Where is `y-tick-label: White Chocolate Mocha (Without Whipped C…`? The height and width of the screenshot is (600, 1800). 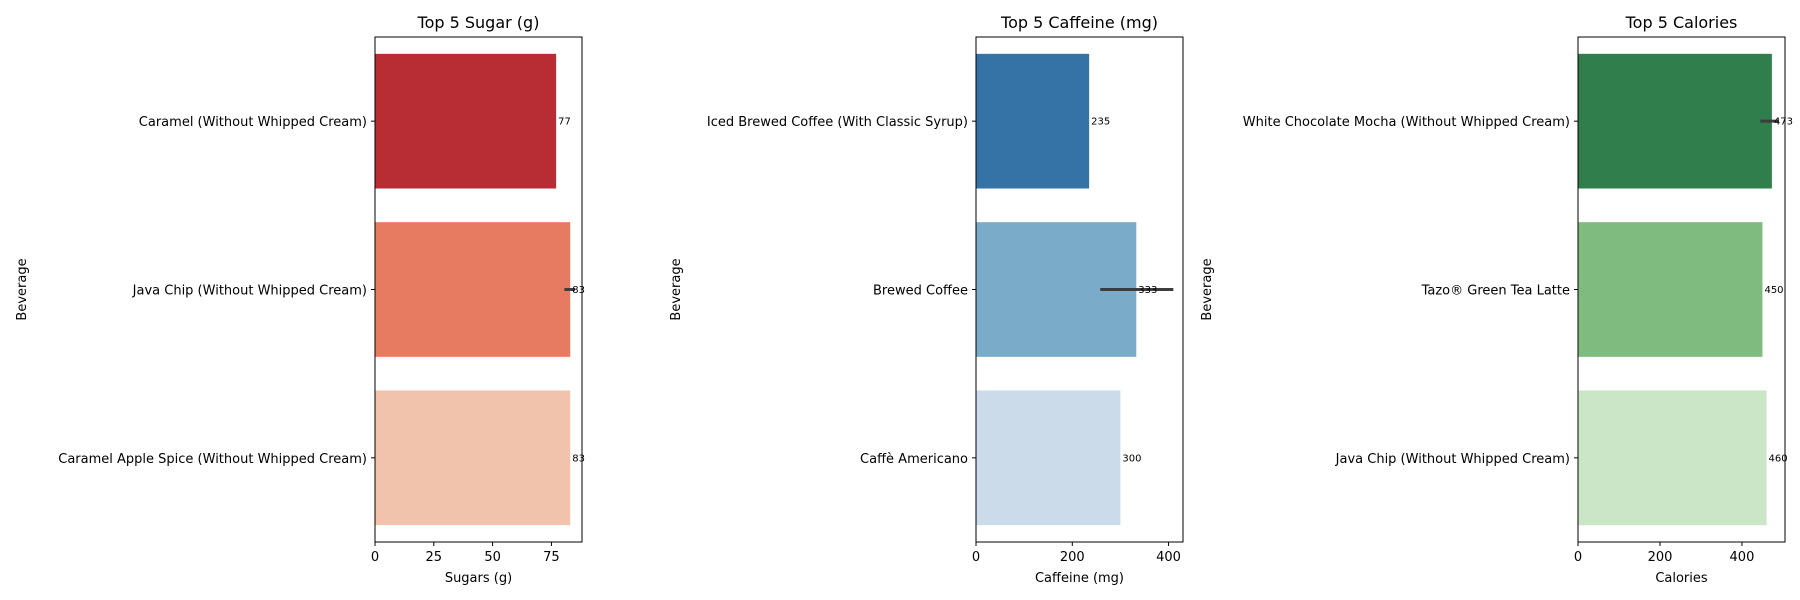 y-tick-label: White Chocolate Mocha (Without Whipped C… is located at coordinates (1406, 122).